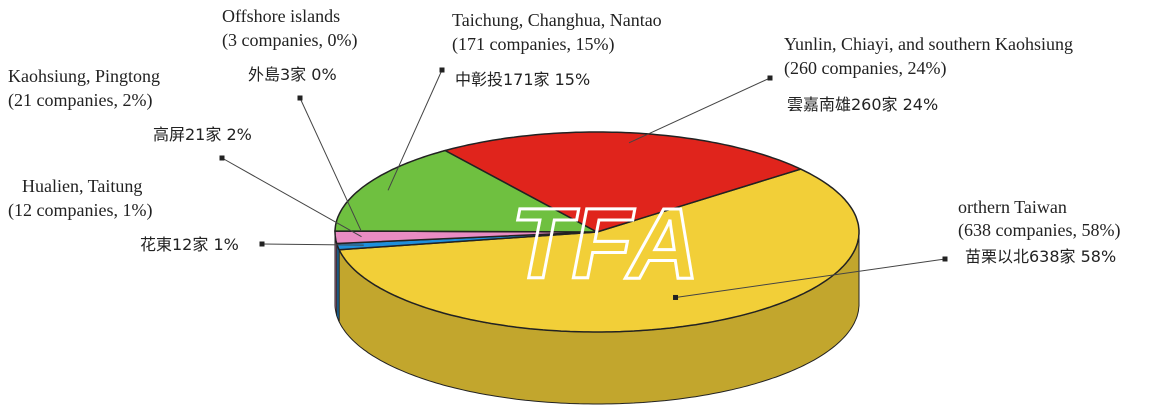 This screenshot has width=1172, height=420. I want to click on category-label: Offshore islands, so click(281, 16).